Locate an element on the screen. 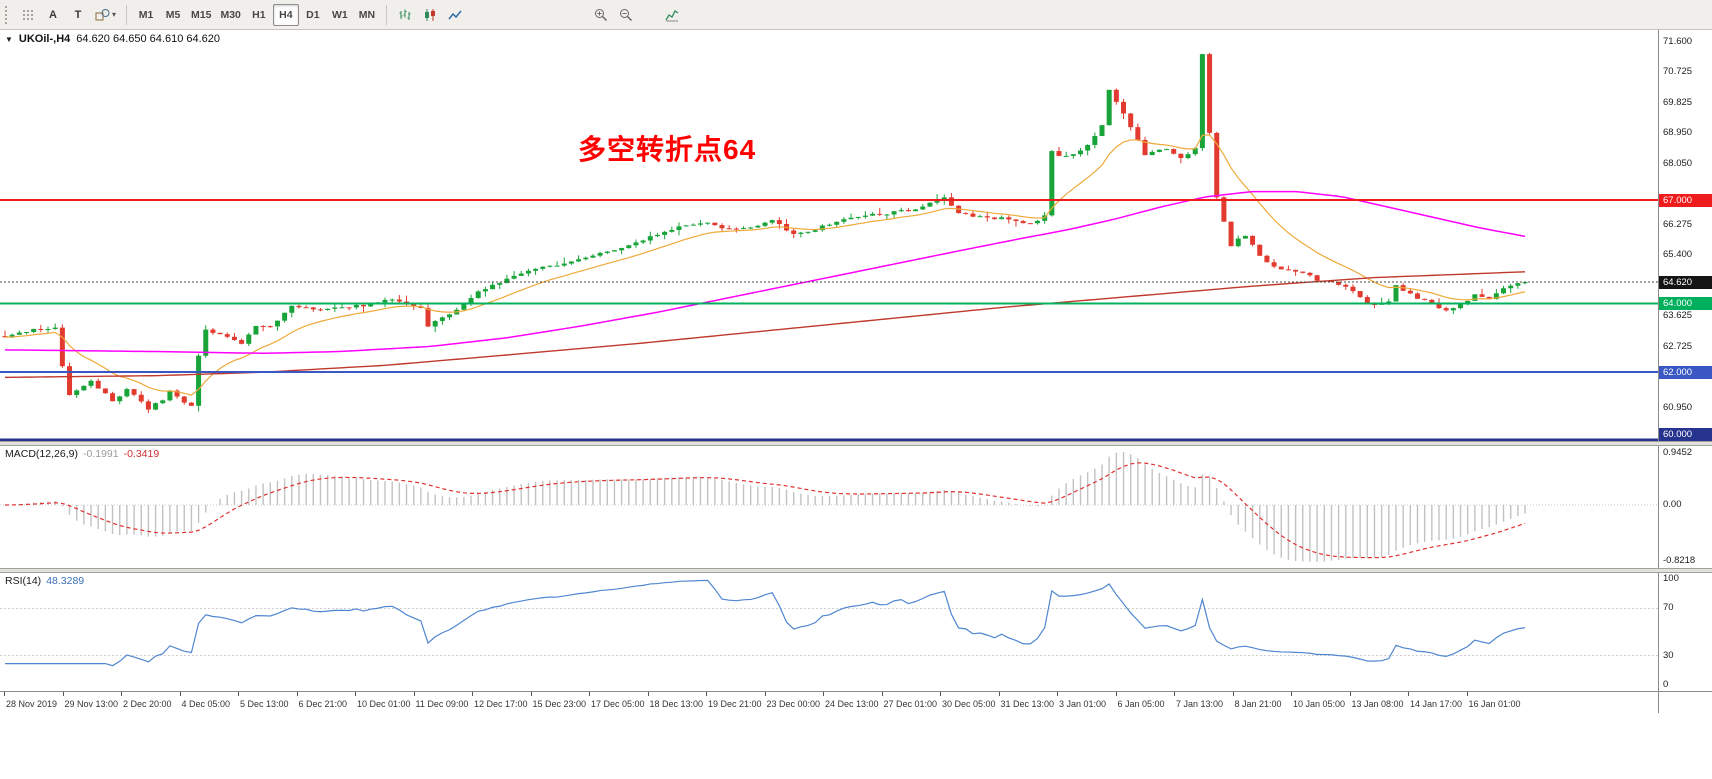 The image size is (1712, 779). price-badge-62.000: 62.000 is located at coordinates (1685, 372).